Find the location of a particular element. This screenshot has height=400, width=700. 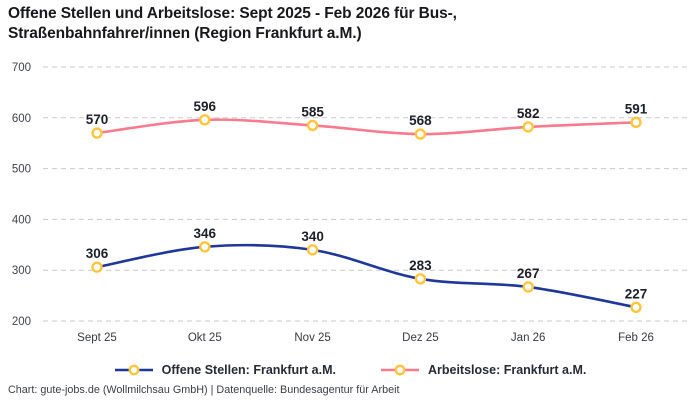

data-point-label: 227 is located at coordinates (636, 293).